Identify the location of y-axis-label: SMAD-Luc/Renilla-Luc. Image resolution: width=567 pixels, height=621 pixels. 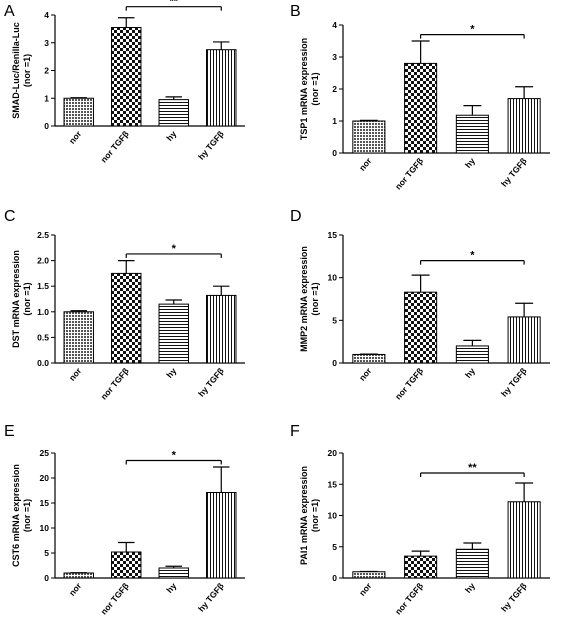
(16, 70).